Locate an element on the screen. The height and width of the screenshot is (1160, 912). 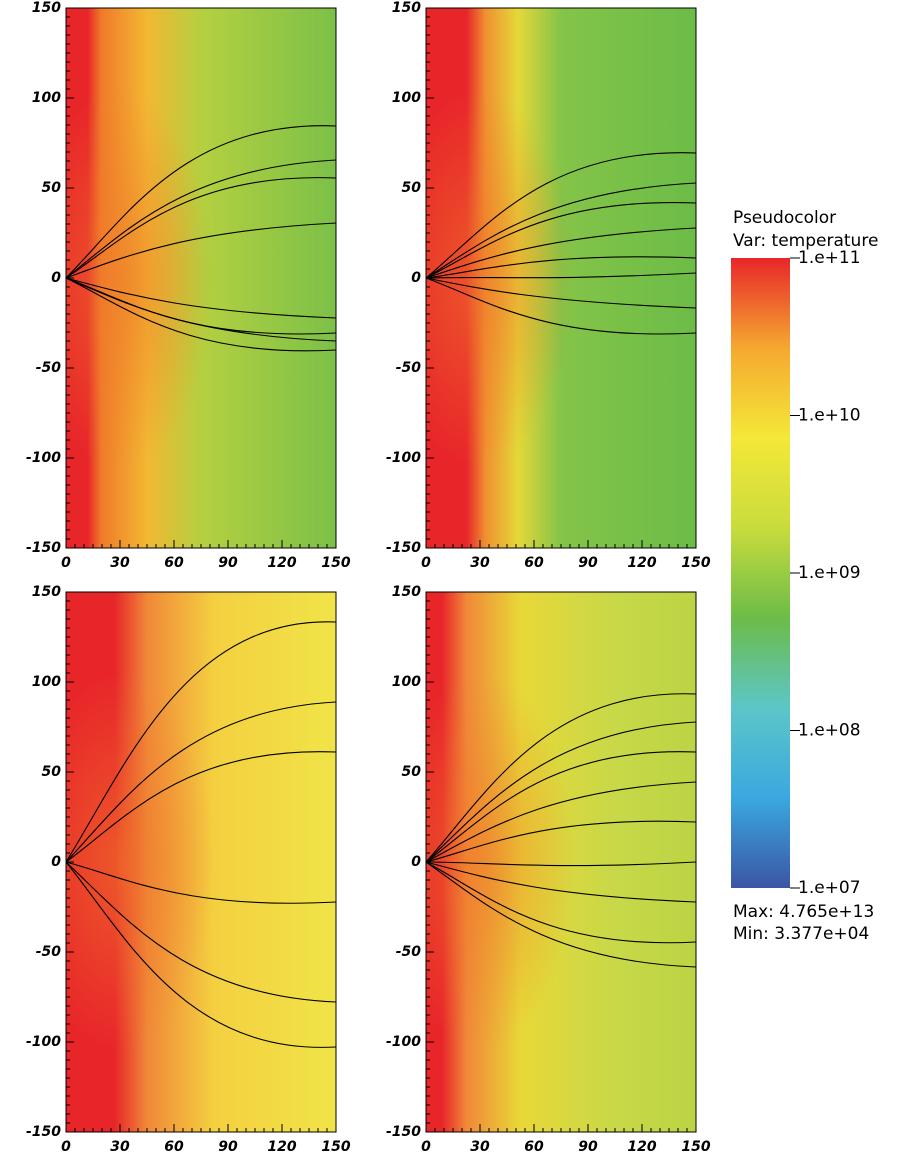
colorbar-tick-label: 1.e+09 is located at coordinates (829, 573).